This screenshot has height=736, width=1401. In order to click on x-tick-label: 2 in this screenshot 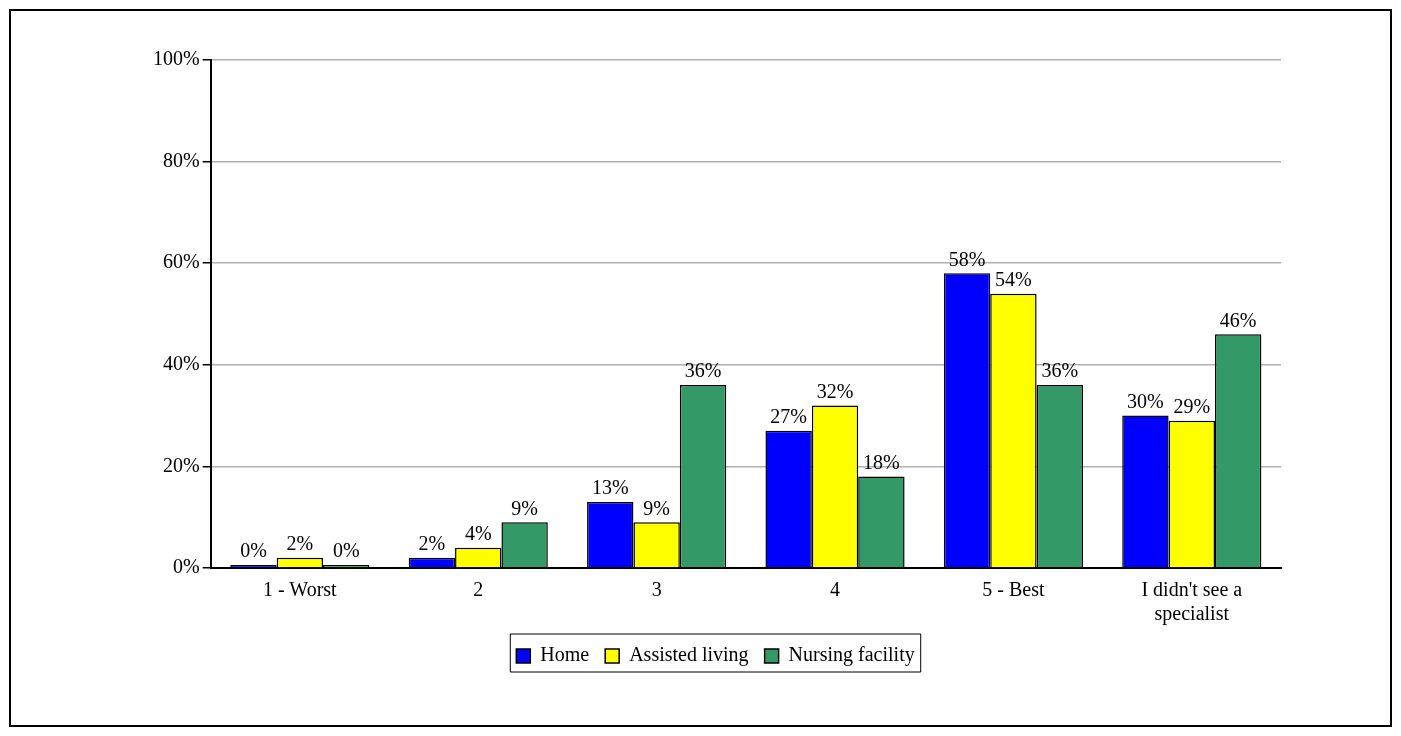, I will do `click(478, 589)`.